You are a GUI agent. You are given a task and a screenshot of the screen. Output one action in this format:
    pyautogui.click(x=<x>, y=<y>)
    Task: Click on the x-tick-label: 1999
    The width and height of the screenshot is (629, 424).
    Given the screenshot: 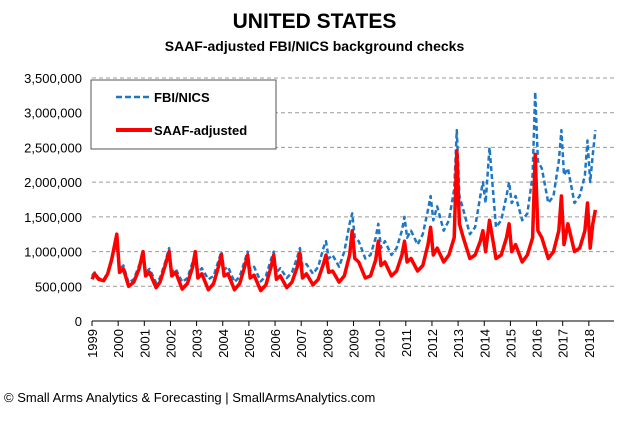 What is the action you would take?
    pyautogui.click(x=92, y=343)
    